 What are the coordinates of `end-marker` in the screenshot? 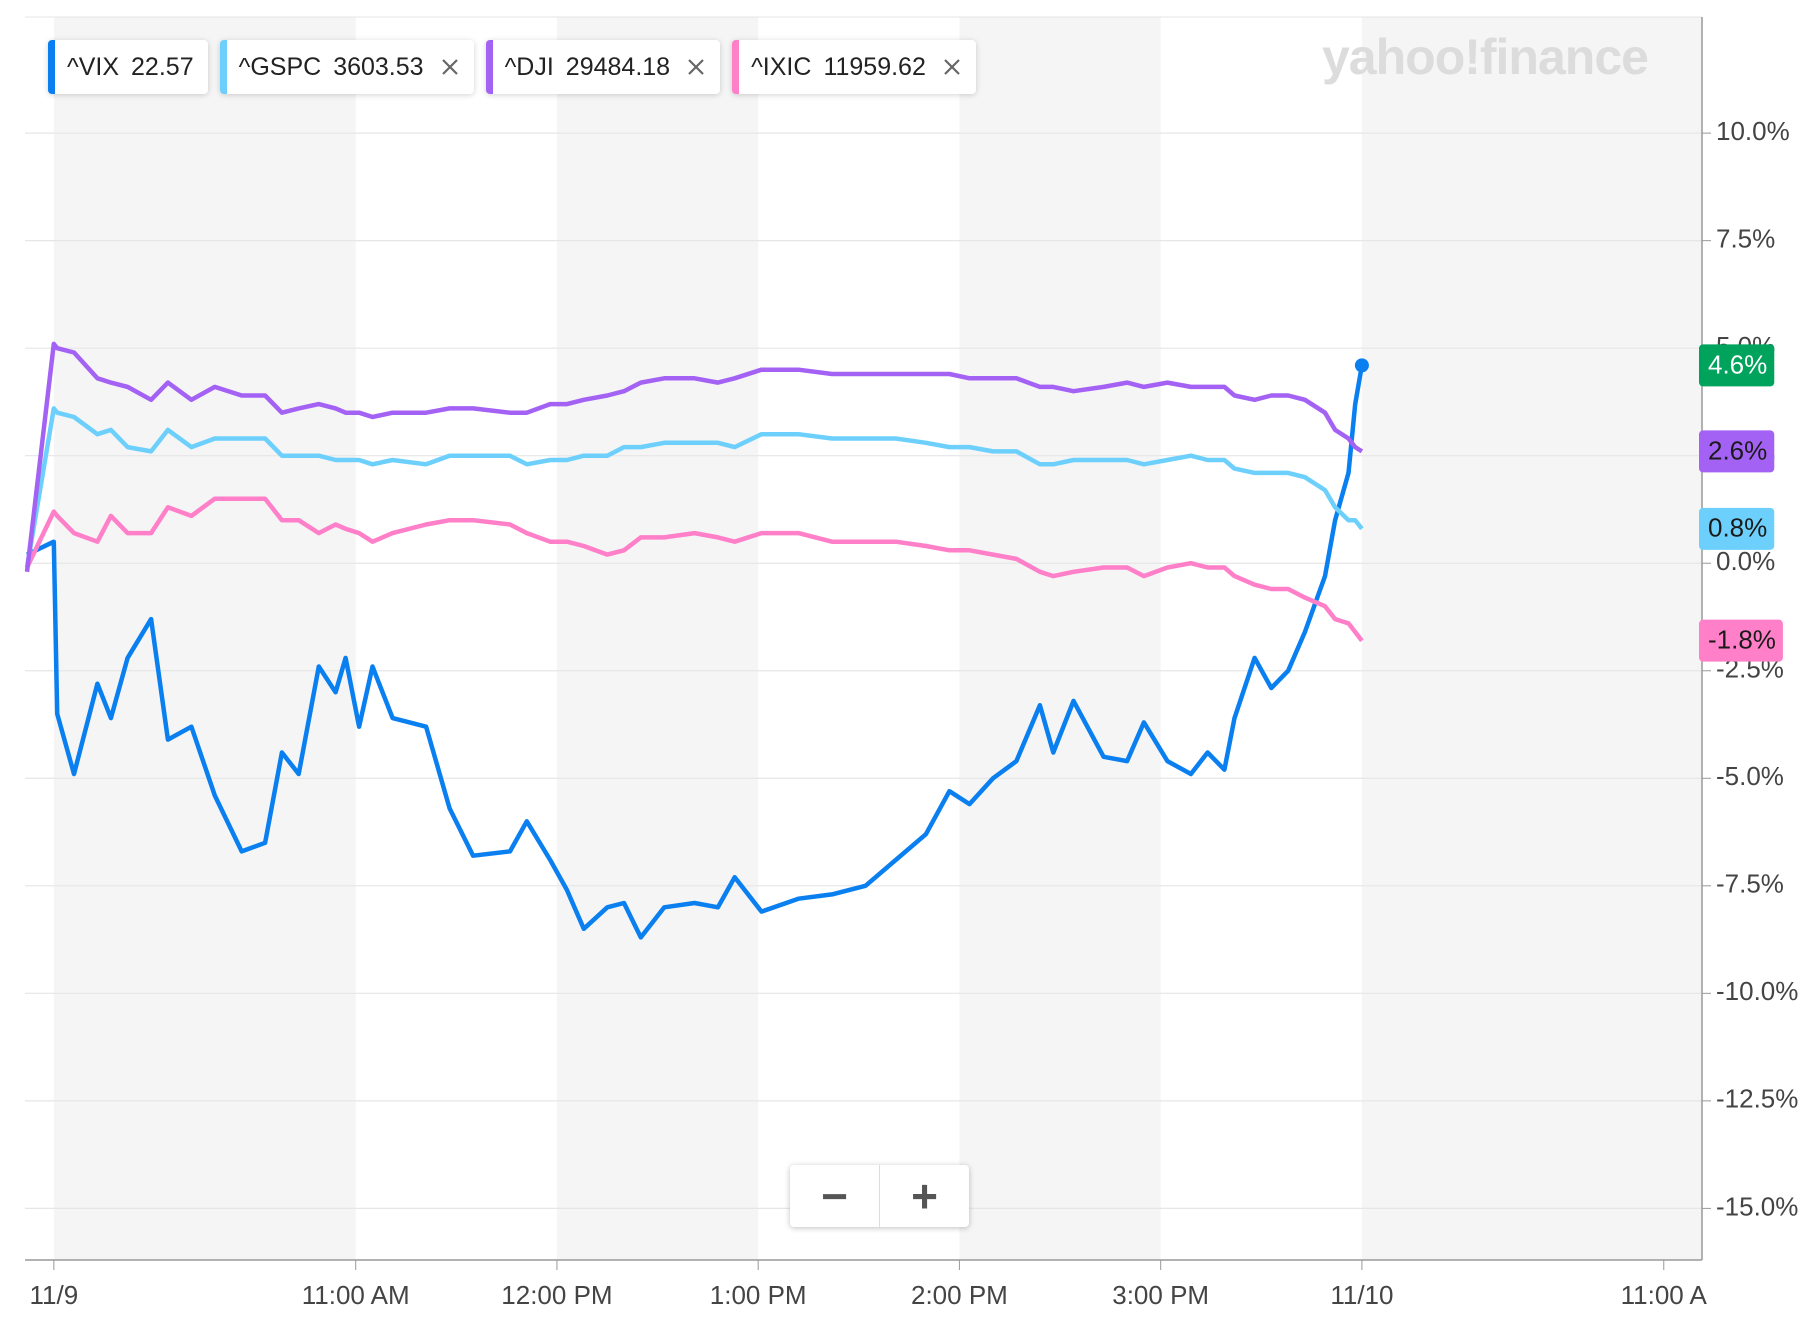 It's located at (1361, 365).